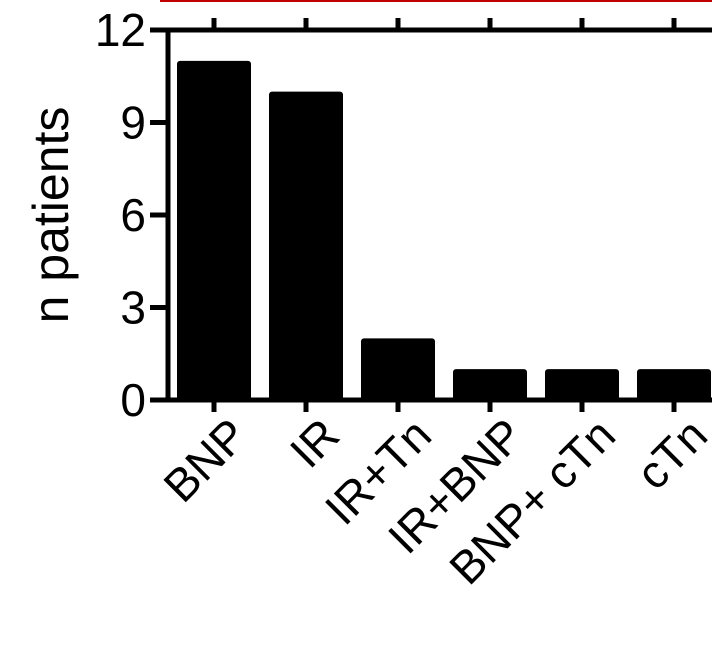  What do you see at coordinates (51, 215) in the screenshot?
I see `y-axis-label: n patients` at bounding box center [51, 215].